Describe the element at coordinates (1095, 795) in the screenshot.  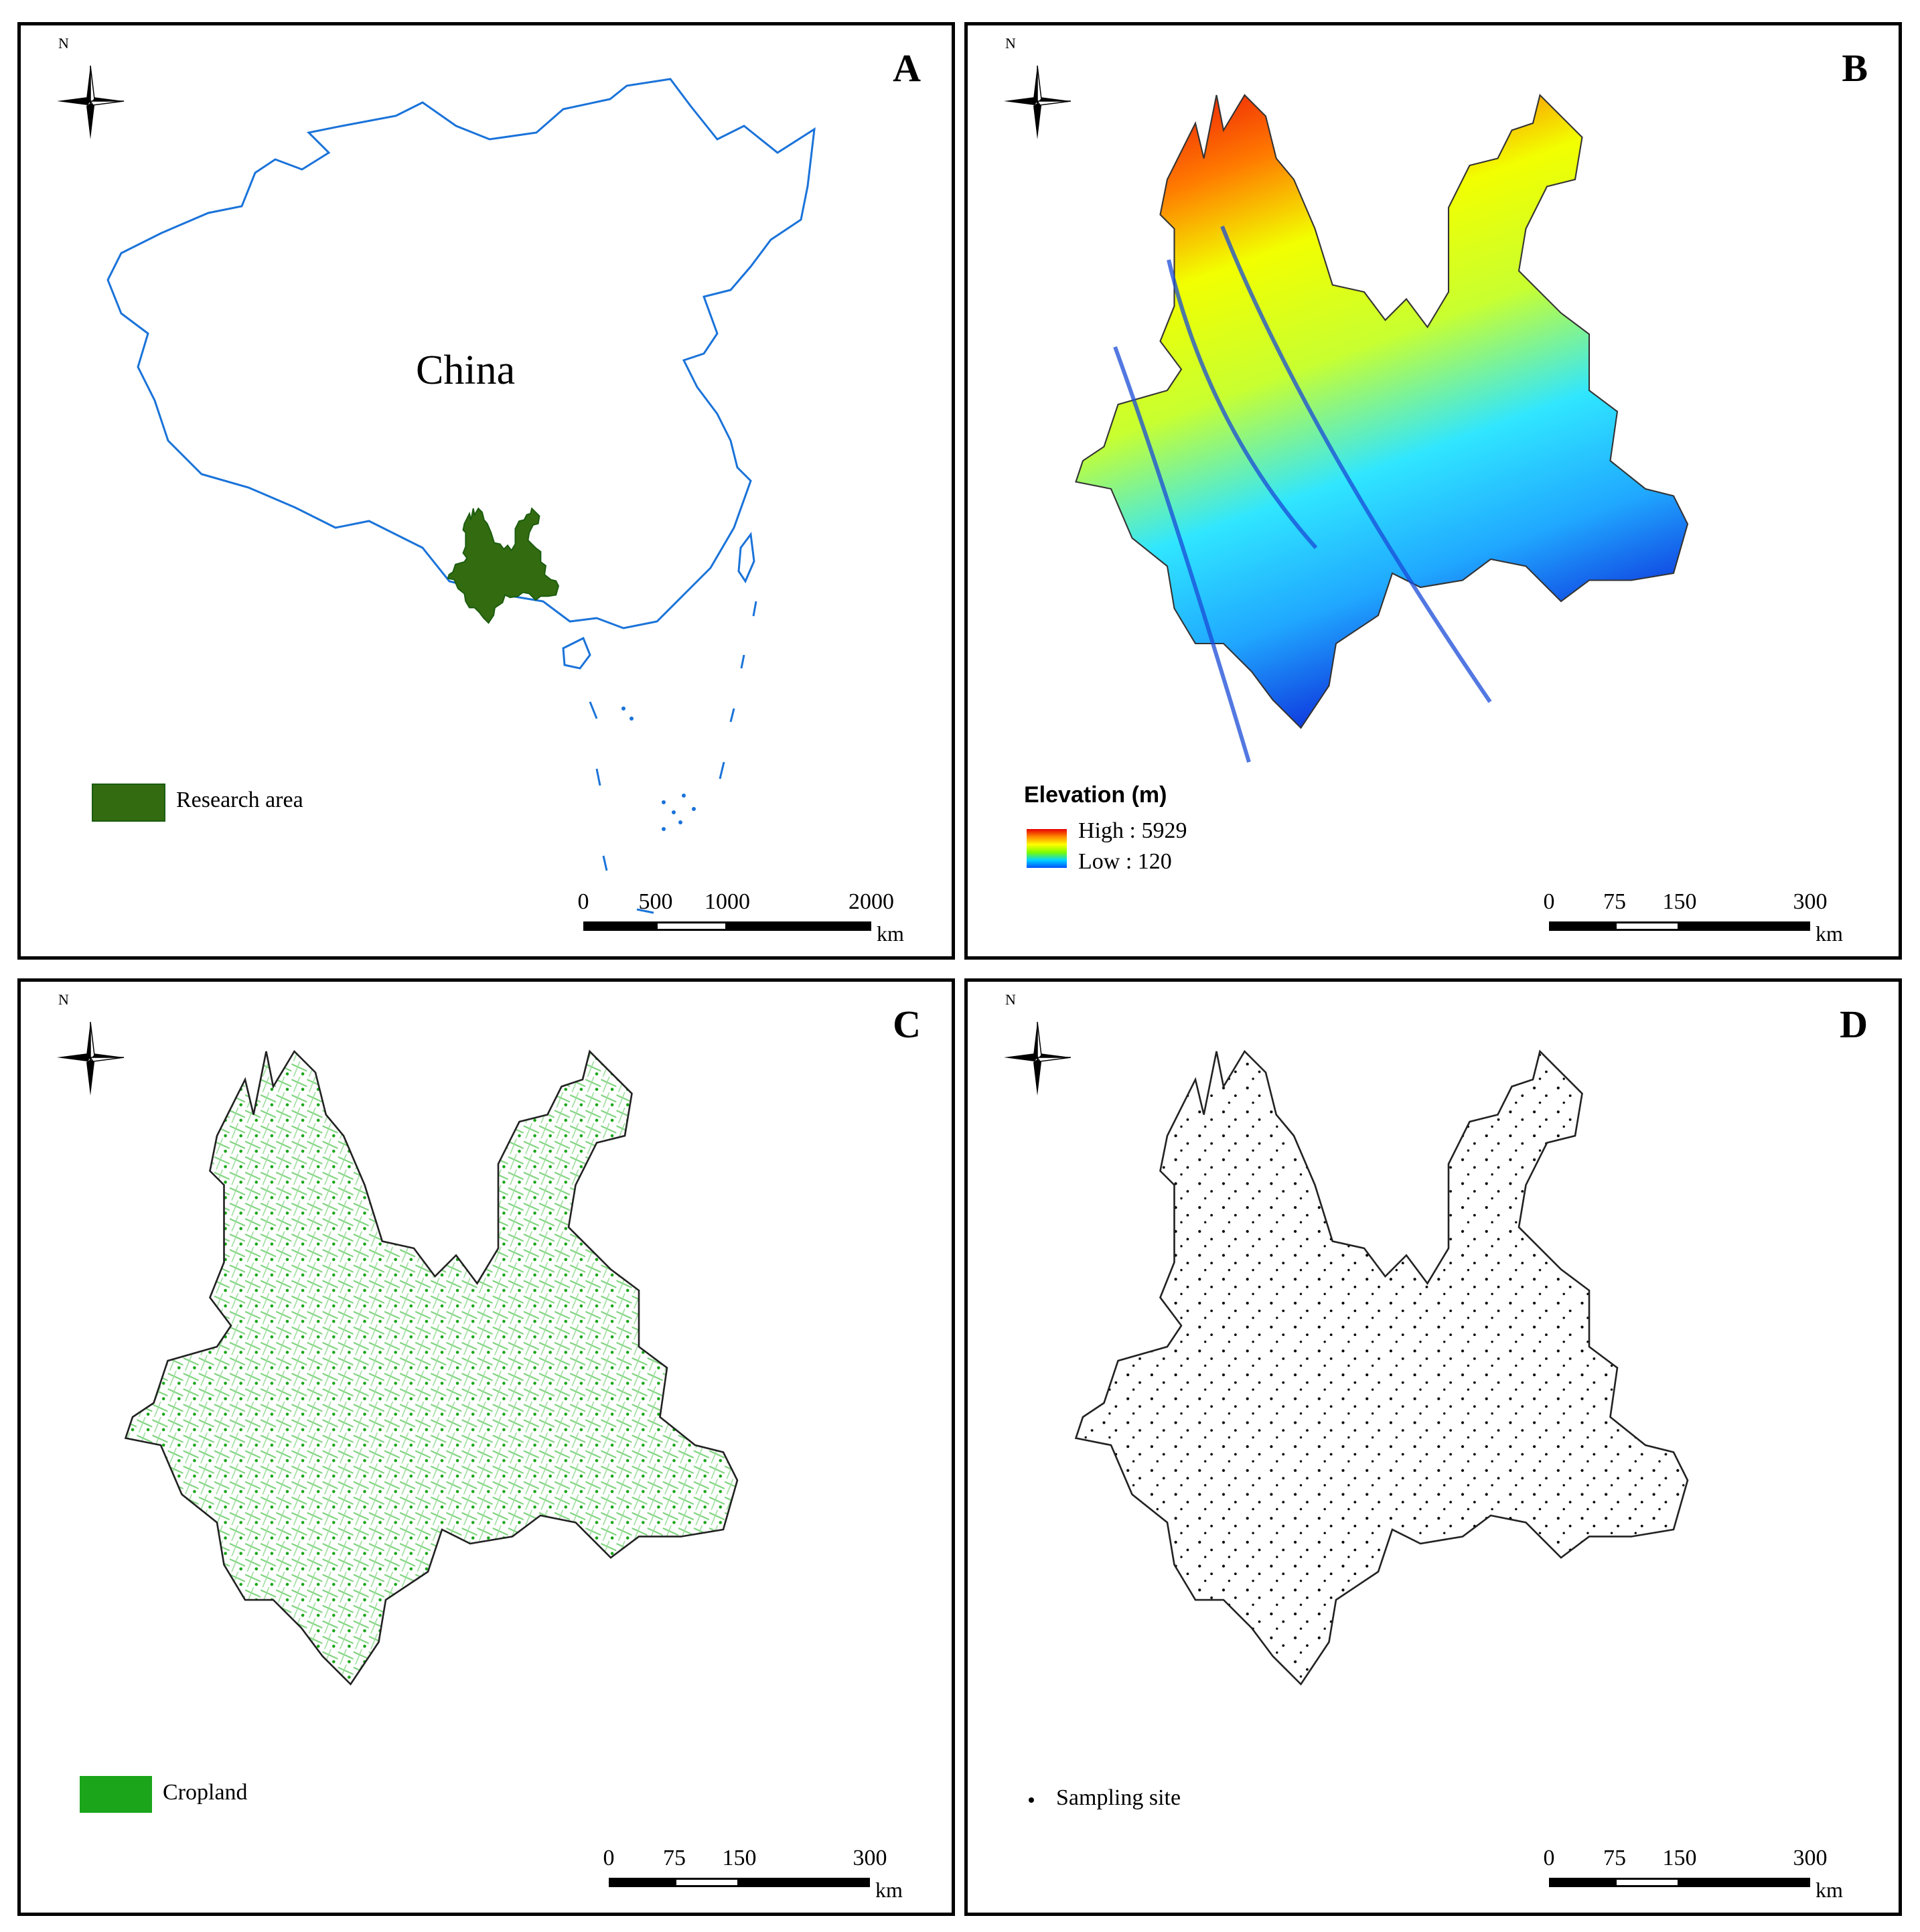
I see `legend-title: Elevation (m)` at that location.